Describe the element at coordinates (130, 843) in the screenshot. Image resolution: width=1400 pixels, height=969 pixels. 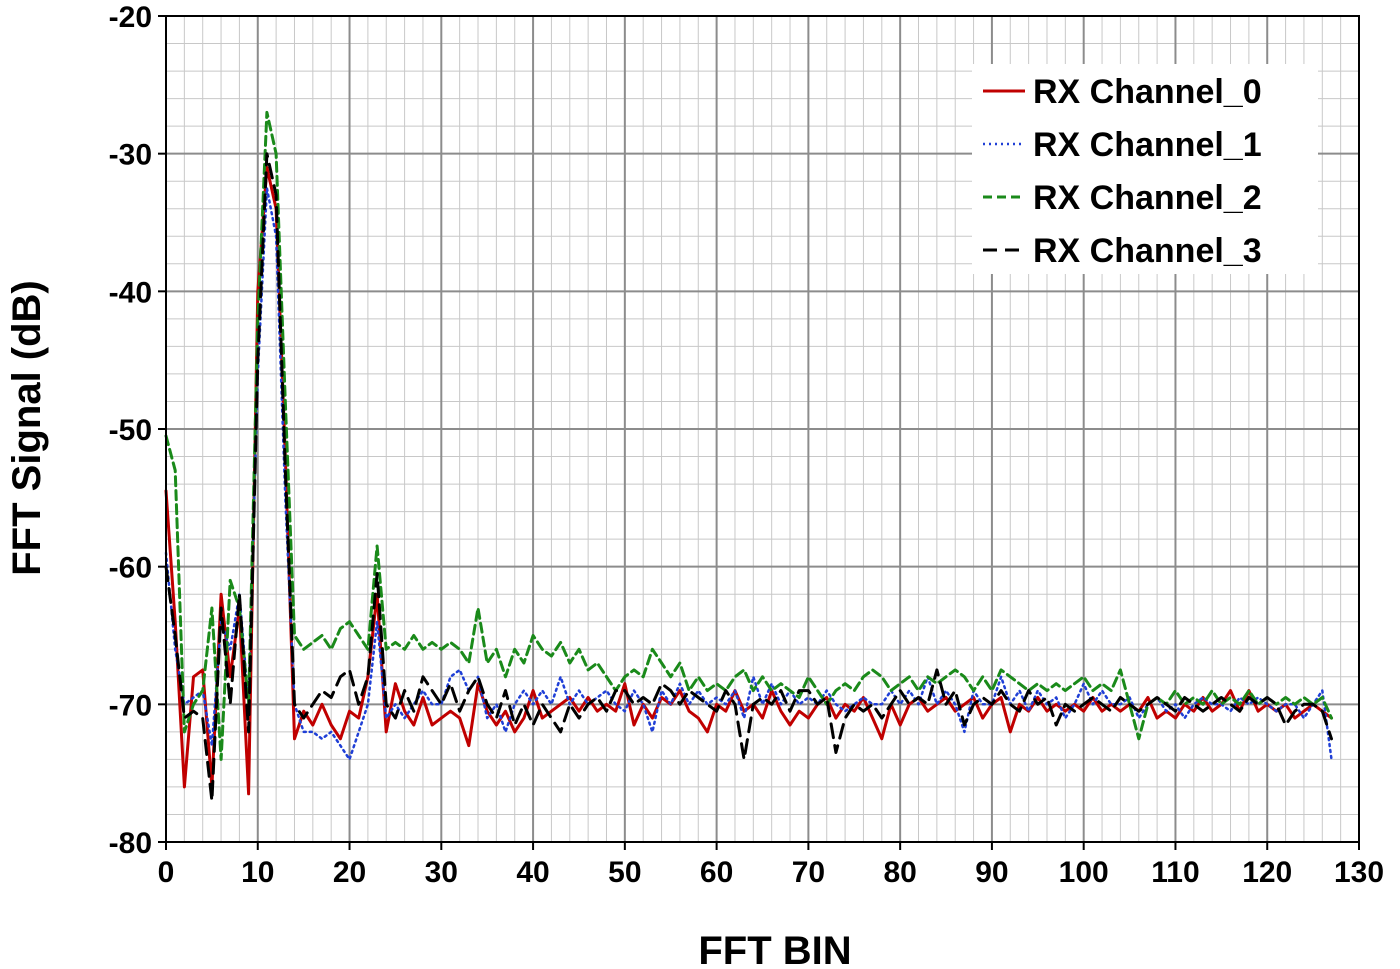
I see `y-tick-label: -80` at that location.